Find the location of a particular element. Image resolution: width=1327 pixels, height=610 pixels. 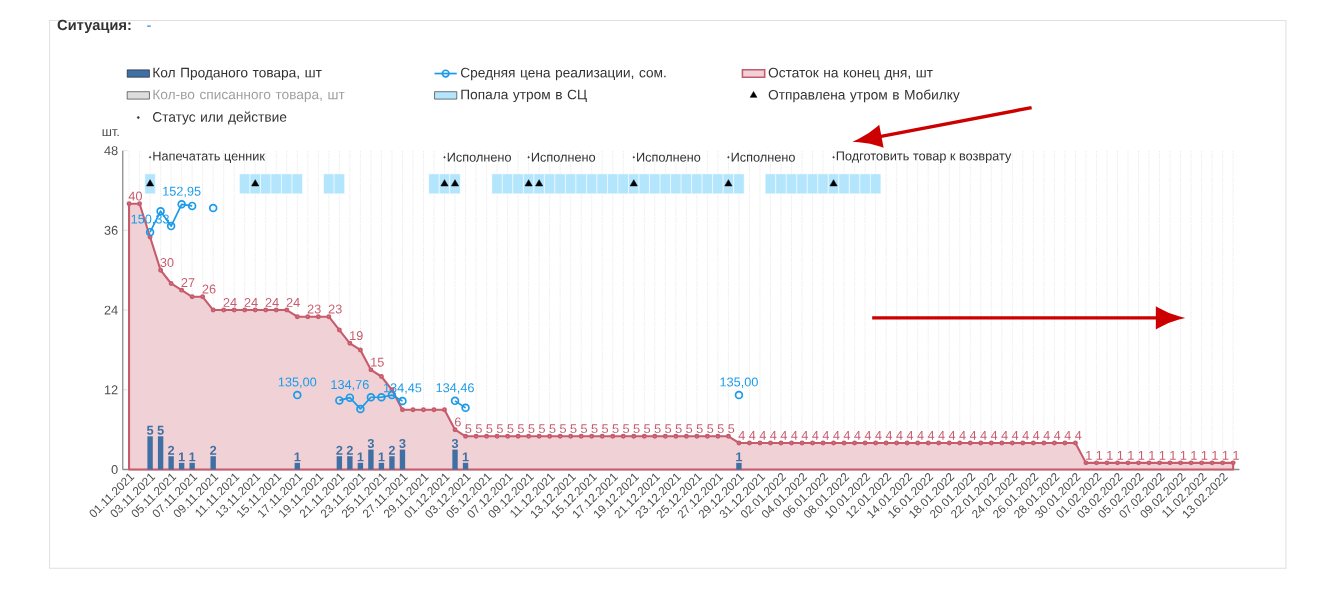

legend-label: Статус или действие is located at coordinates (220, 118).